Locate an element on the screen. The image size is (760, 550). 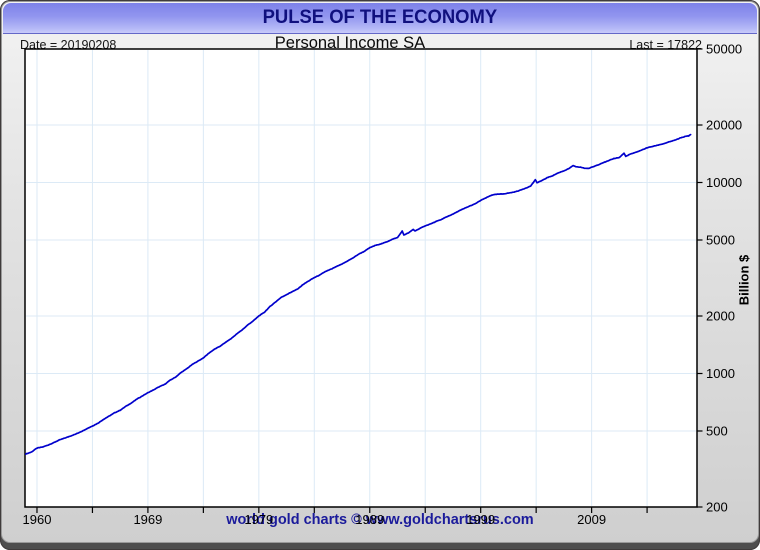
x-tick-label: 2009 is located at coordinates (591, 519).